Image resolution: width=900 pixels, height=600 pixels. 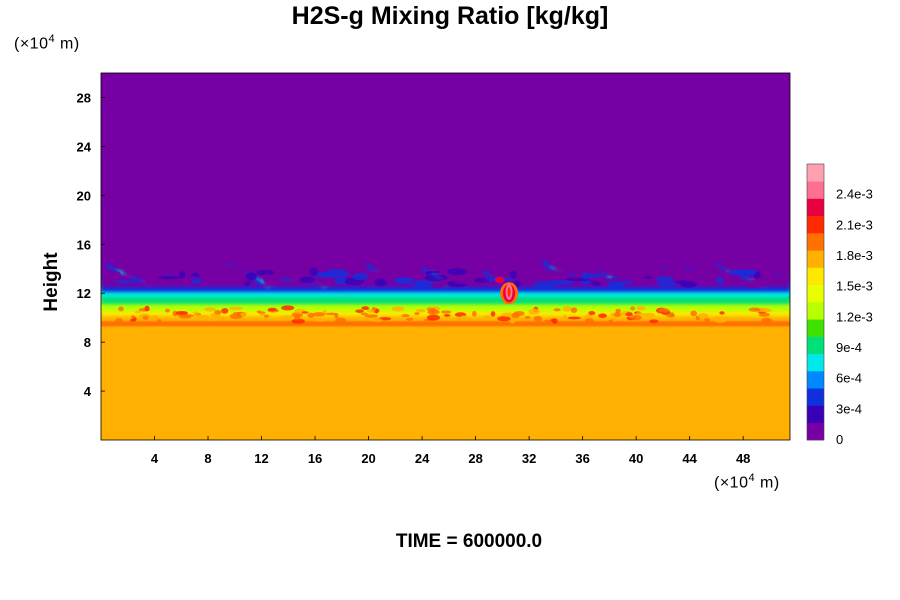 I want to click on chart-title: H2S-g Mixing Ratio [kg/kg], so click(x=450, y=16).